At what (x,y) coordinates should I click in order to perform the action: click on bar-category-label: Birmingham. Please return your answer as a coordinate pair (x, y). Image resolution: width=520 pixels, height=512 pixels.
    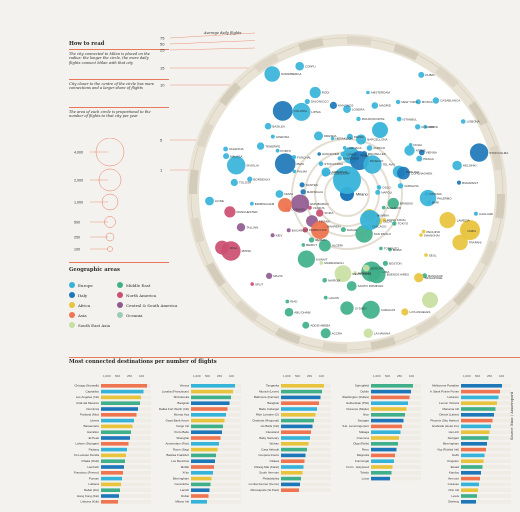
    Looking at the image, I should click on (181, 478).